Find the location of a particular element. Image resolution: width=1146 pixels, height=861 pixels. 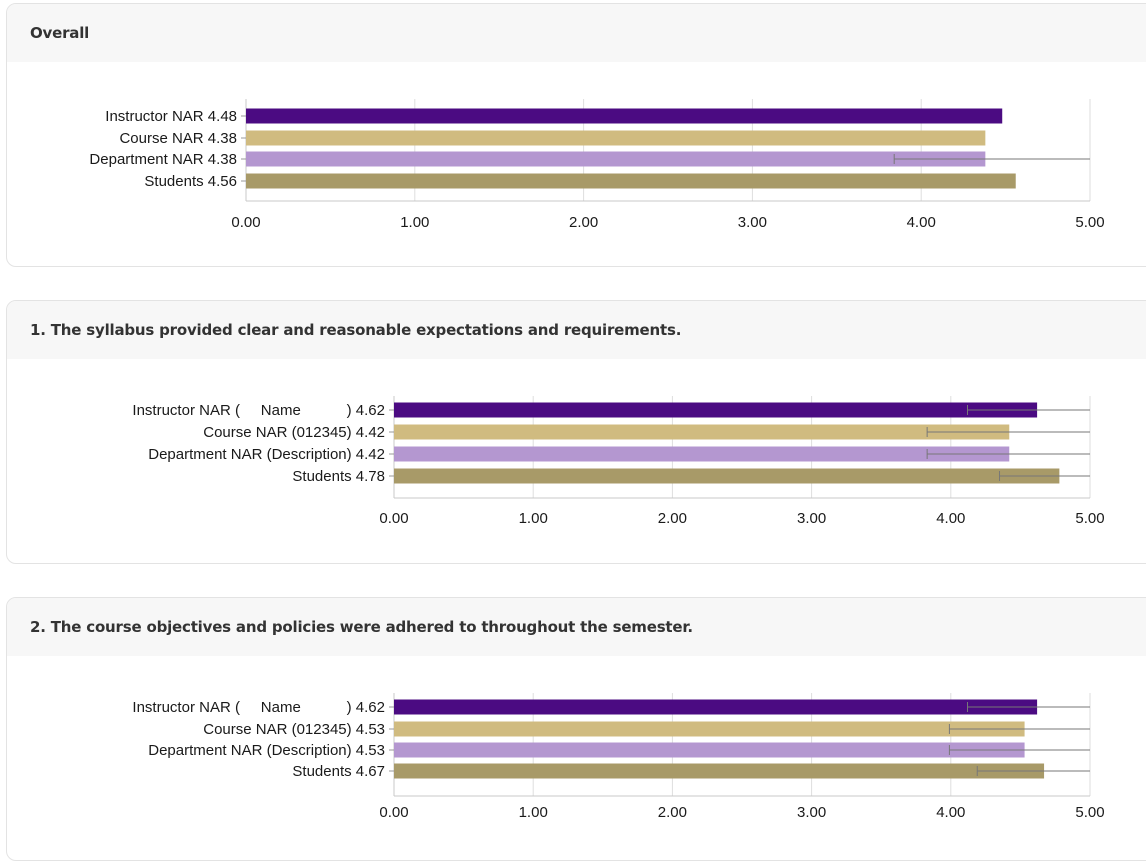

card-header: Overall is located at coordinates (576, 33).